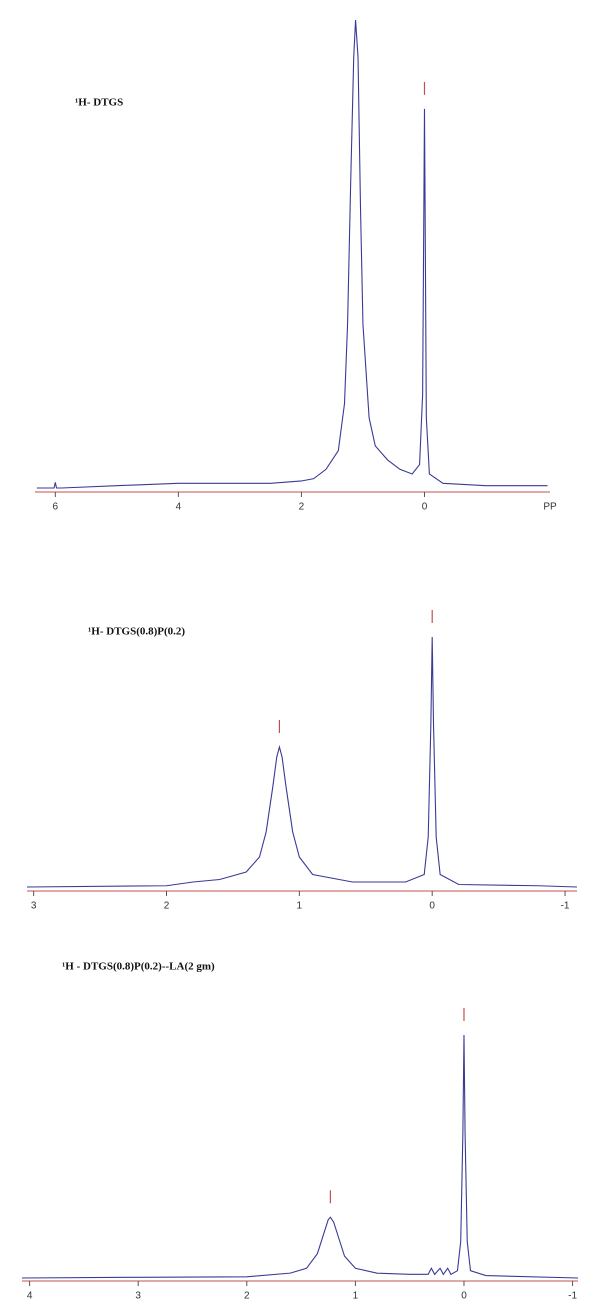  What do you see at coordinates (136, 632) in the screenshot?
I see `chart-title: ¹H- DTGS(0.8)P(0.2)` at bounding box center [136, 632].